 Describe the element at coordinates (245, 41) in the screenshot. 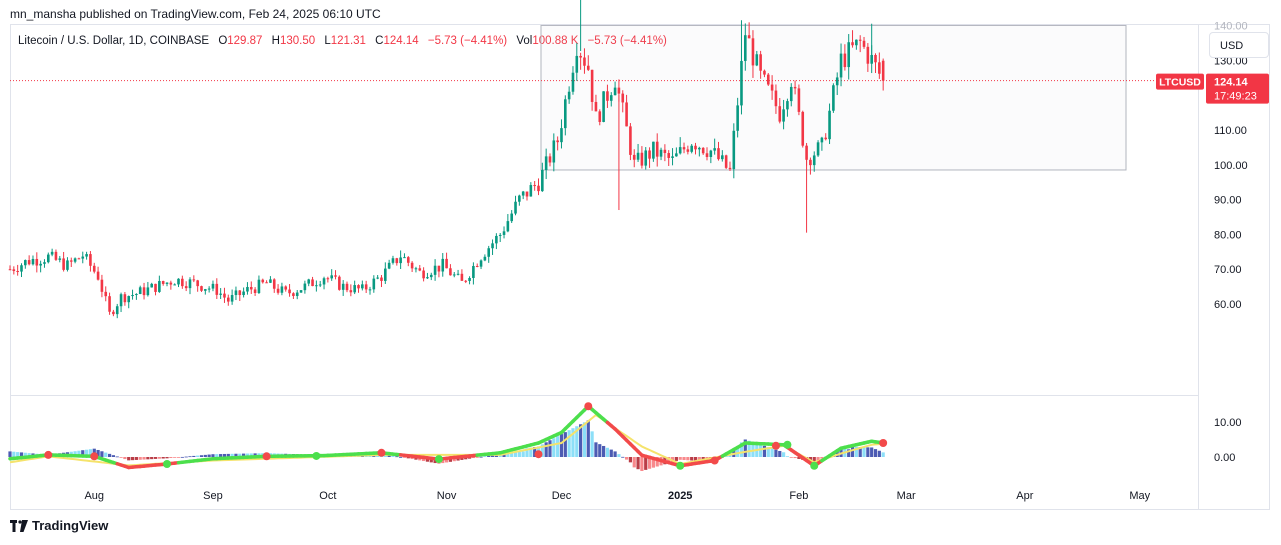

I see `open-value: 129.87` at that location.